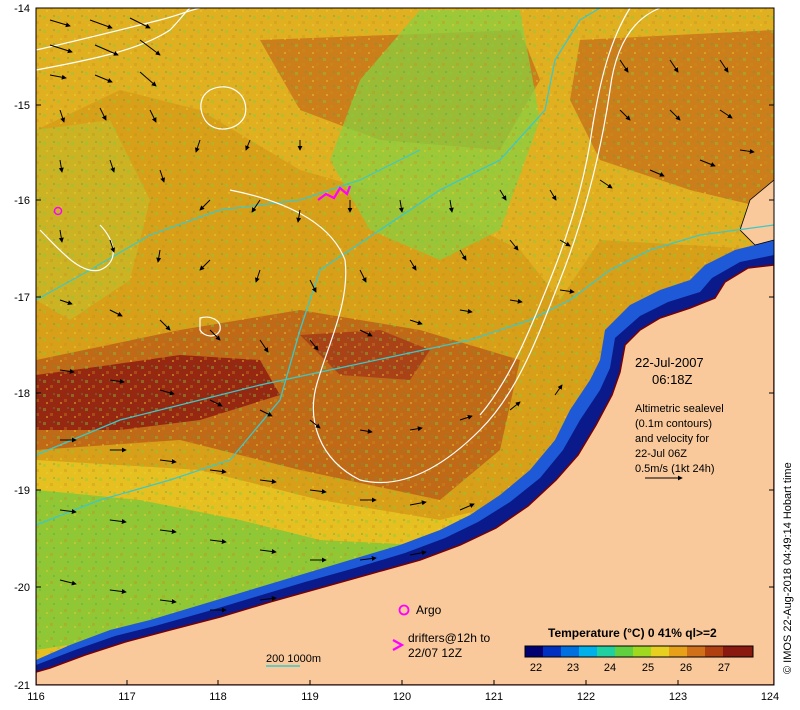 This screenshot has height=710, width=800. Describe the element at coordinates (22, 9) in the screenshot. I see `y-tick-label: -14` at that location.